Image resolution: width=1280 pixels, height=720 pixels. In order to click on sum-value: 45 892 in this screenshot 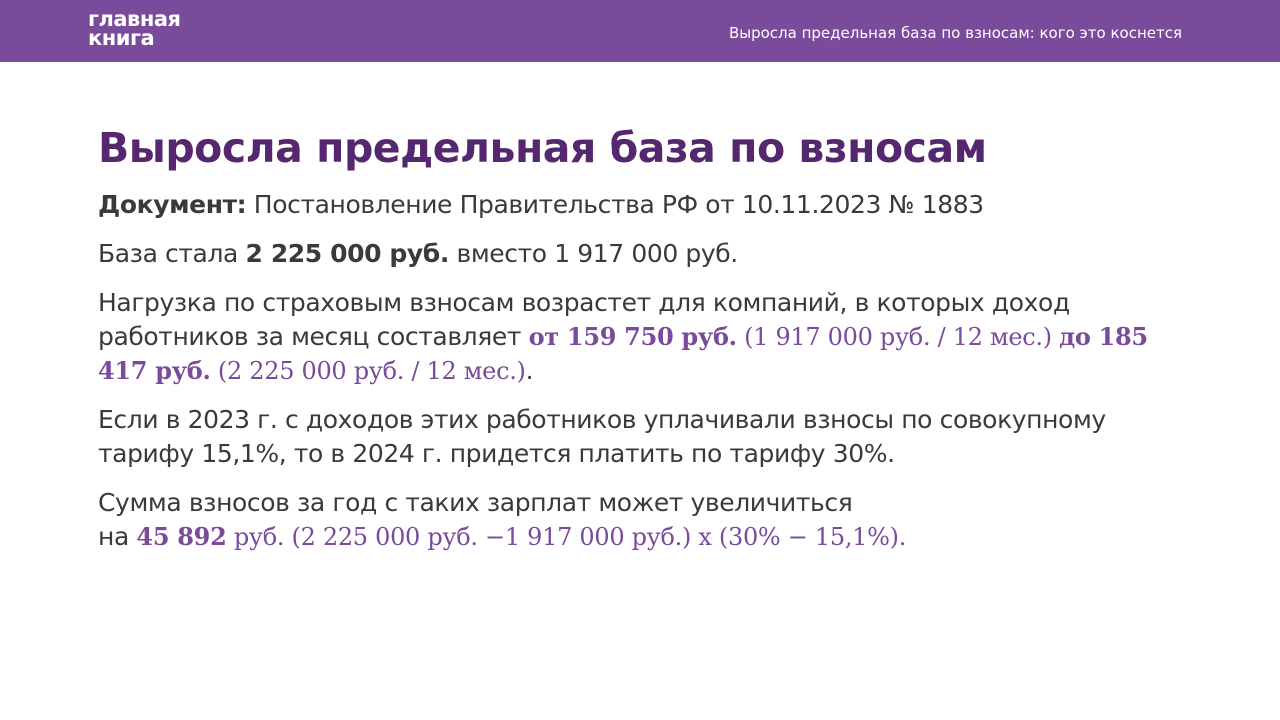, I will do `click(181, 536)`.